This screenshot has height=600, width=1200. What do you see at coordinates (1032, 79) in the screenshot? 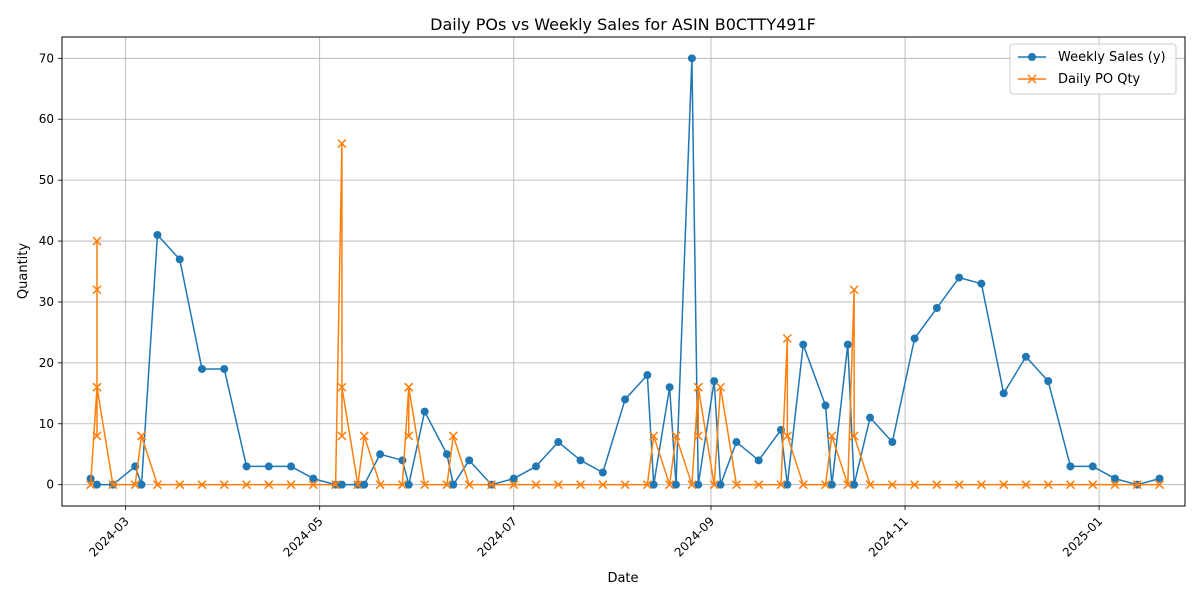
I see `legend-daily-po-marker` at bounding box center [1032, 79].